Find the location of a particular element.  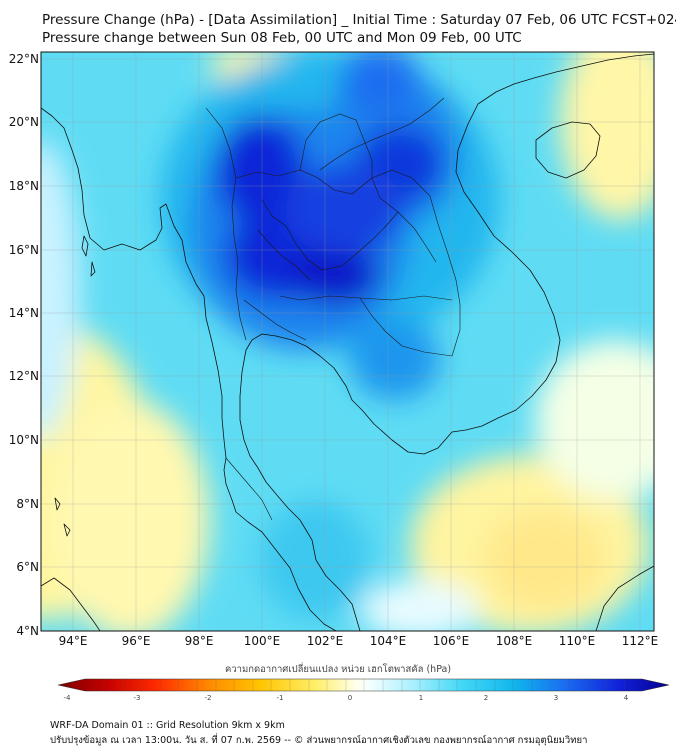

lon-label: 98°E is located at coordinates (199, 641).